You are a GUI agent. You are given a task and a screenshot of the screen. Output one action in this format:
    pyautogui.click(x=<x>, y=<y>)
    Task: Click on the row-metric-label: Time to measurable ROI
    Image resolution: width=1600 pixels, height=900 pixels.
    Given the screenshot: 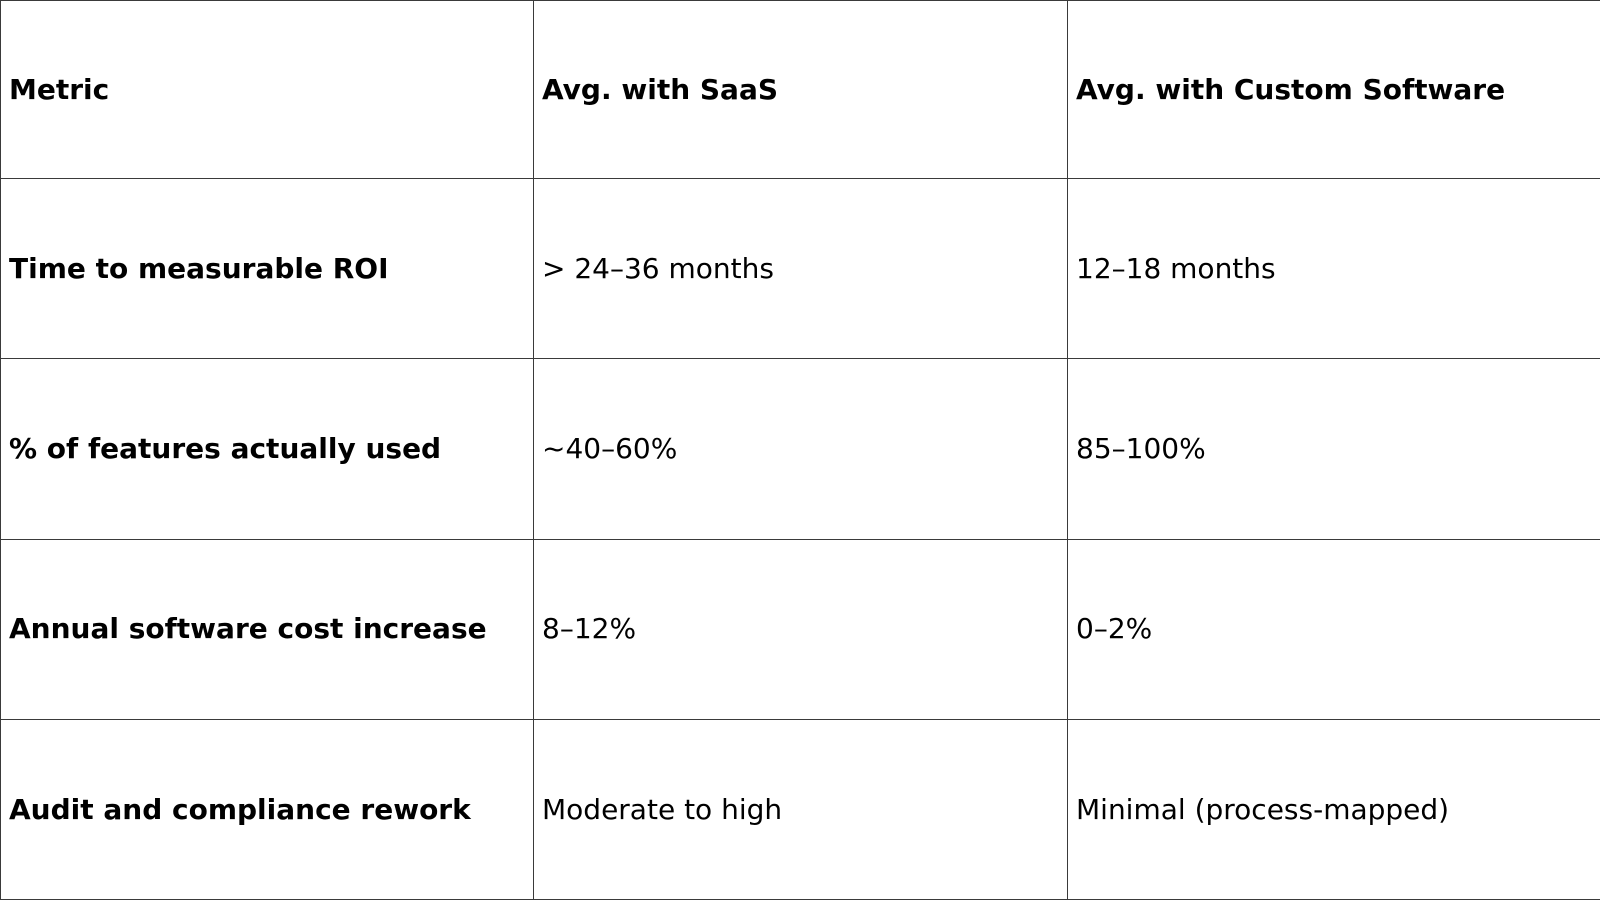 What is the action you would take?
    pyautogui.click(x=267, y=268)
    